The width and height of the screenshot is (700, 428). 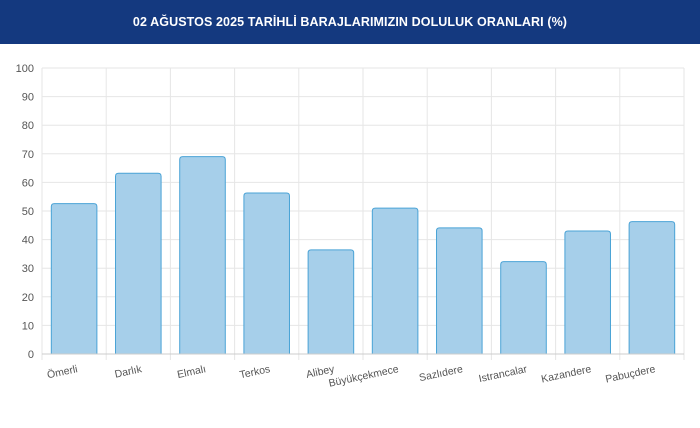 I want to click on bar-sazlıdere, so click(x=459, y=290).